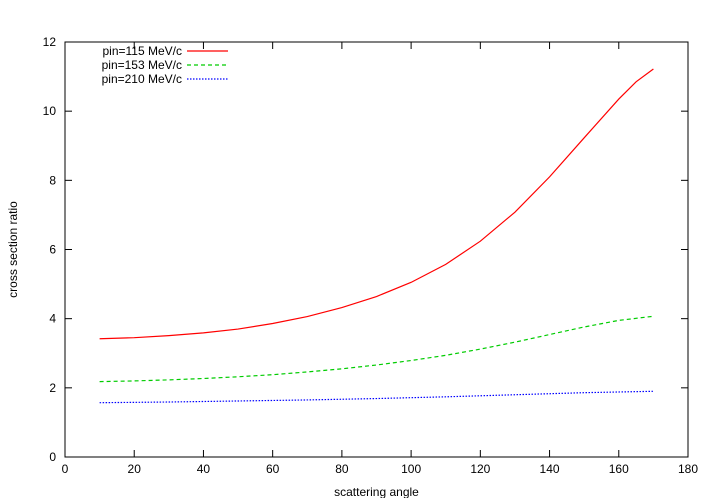 The image size is (712, 498). I want to click on legend-label-3: pin=210 MeV/c, so click(142, 79).